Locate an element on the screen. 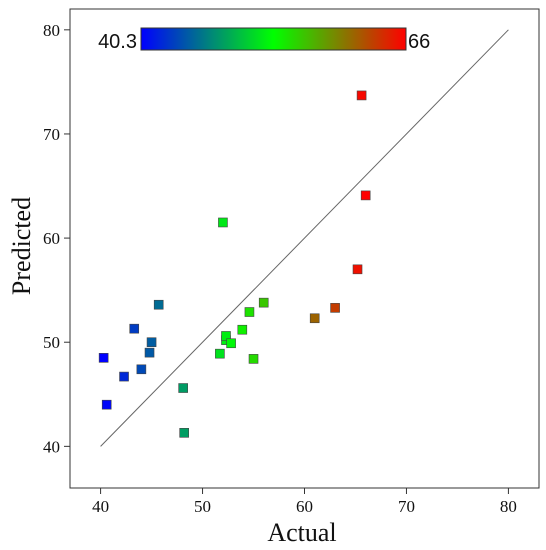  x-tick-label: 40 is located at coordinates (100, 506).